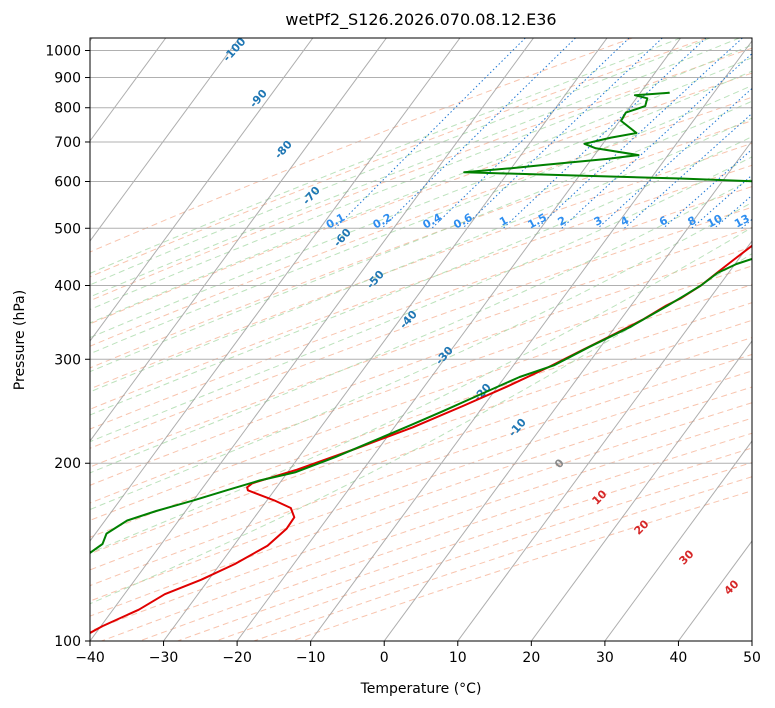 The width and height of the screenshot is (775, 708). I want to click on x-tick-label: 0, so click(384, 658).